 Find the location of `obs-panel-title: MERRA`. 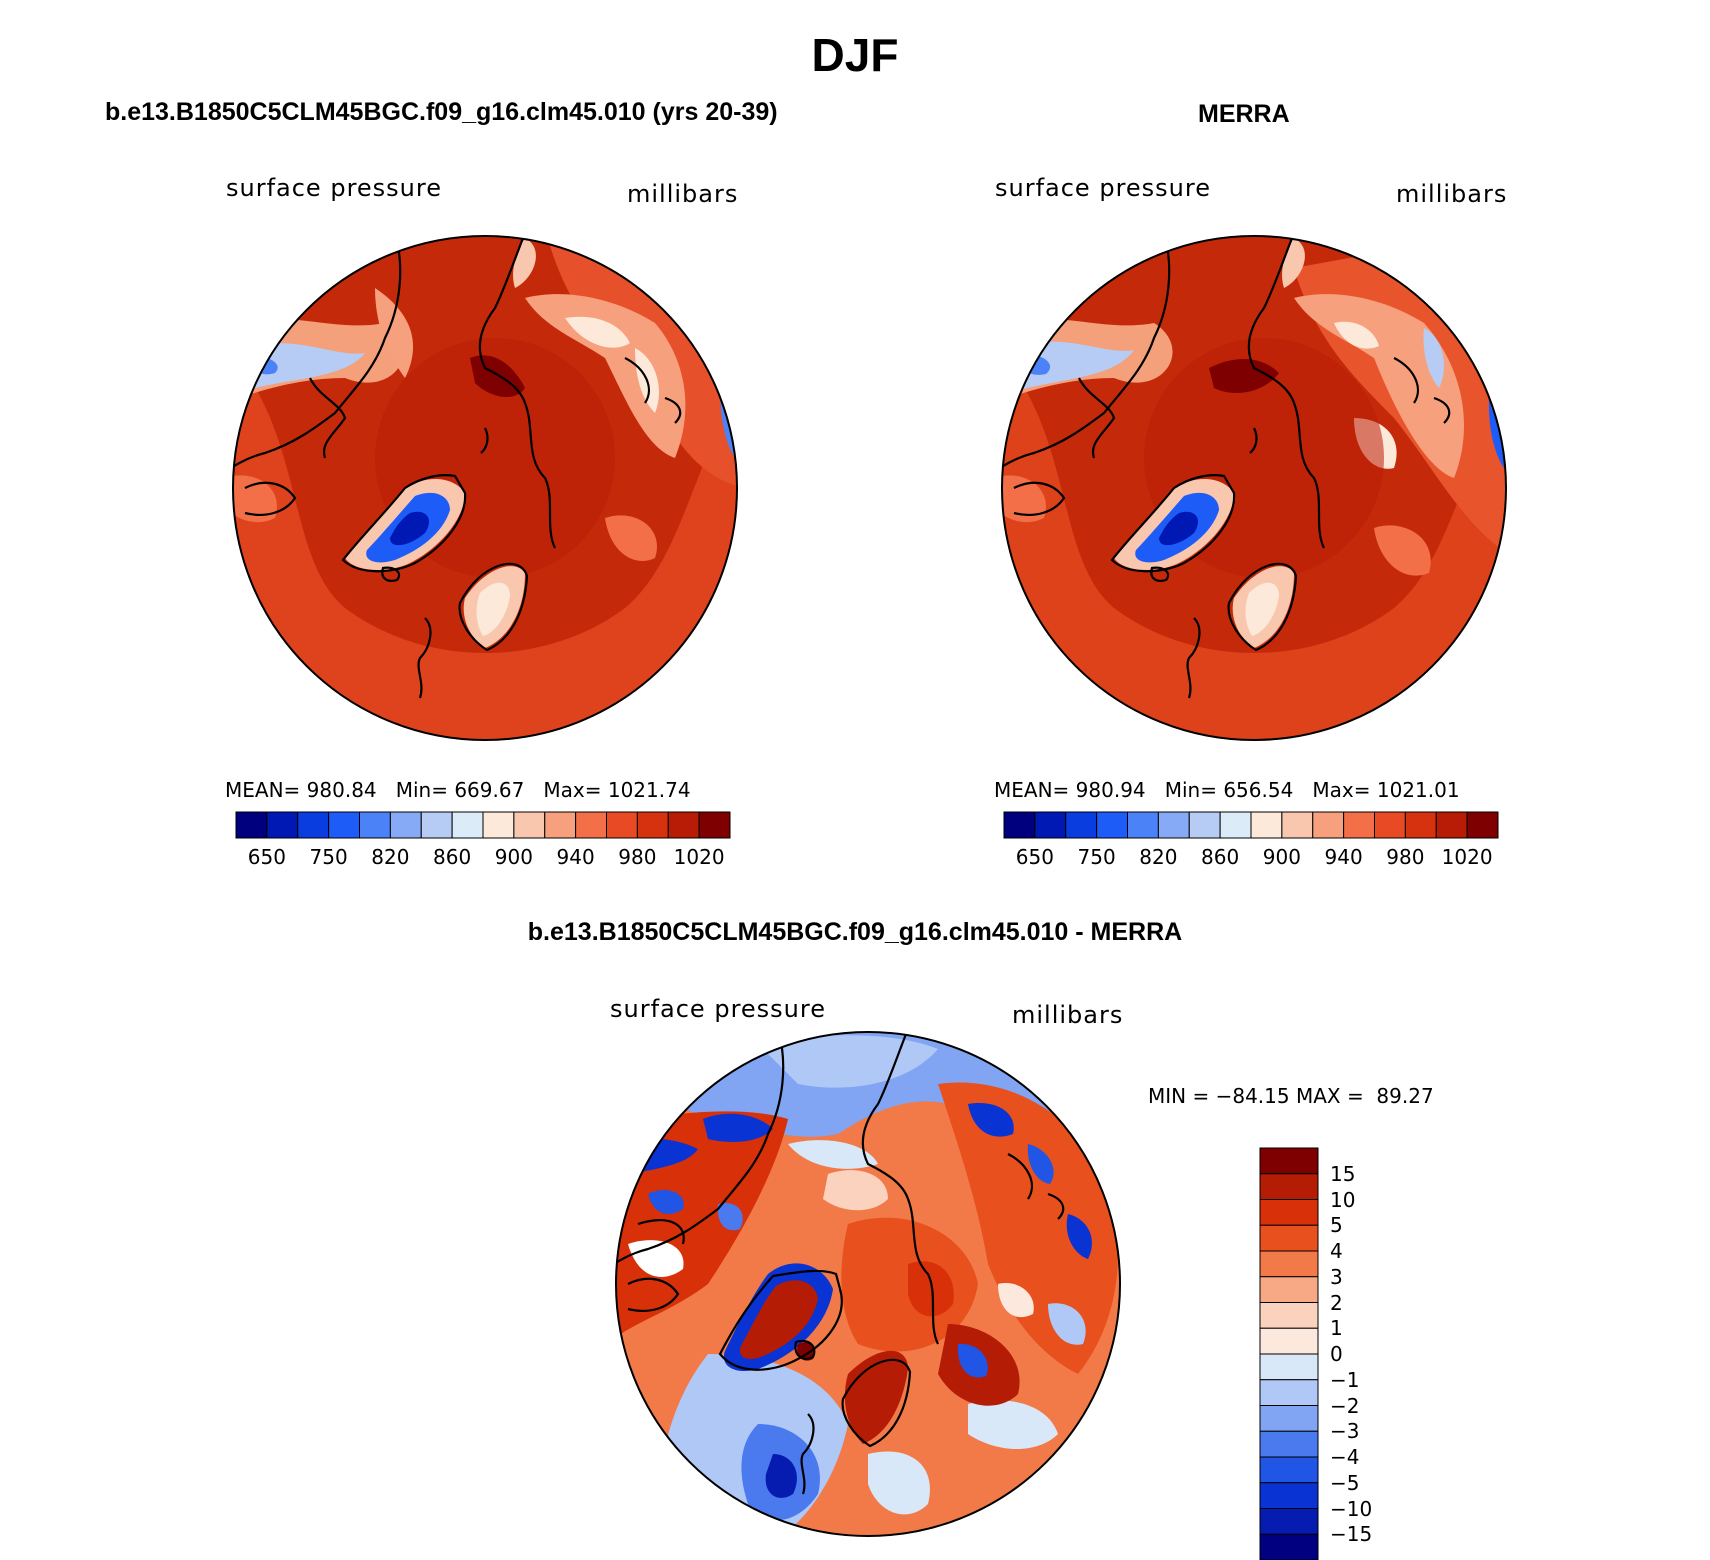

obs-panel-title: MERRA is located at coordinates (1244, 114).